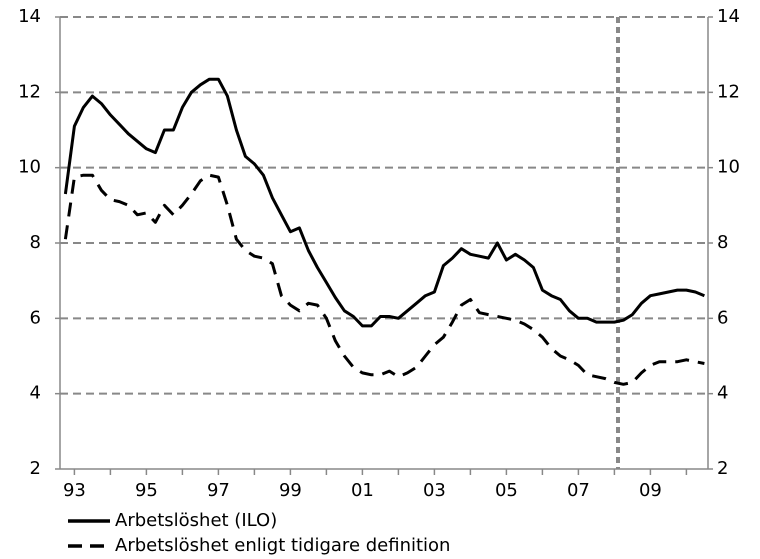 The height and width of the screenshot is (559, 760). Describe the element at coordinates (146, 490) in the screenshot. I see `x-tick-label: 95` at that location.